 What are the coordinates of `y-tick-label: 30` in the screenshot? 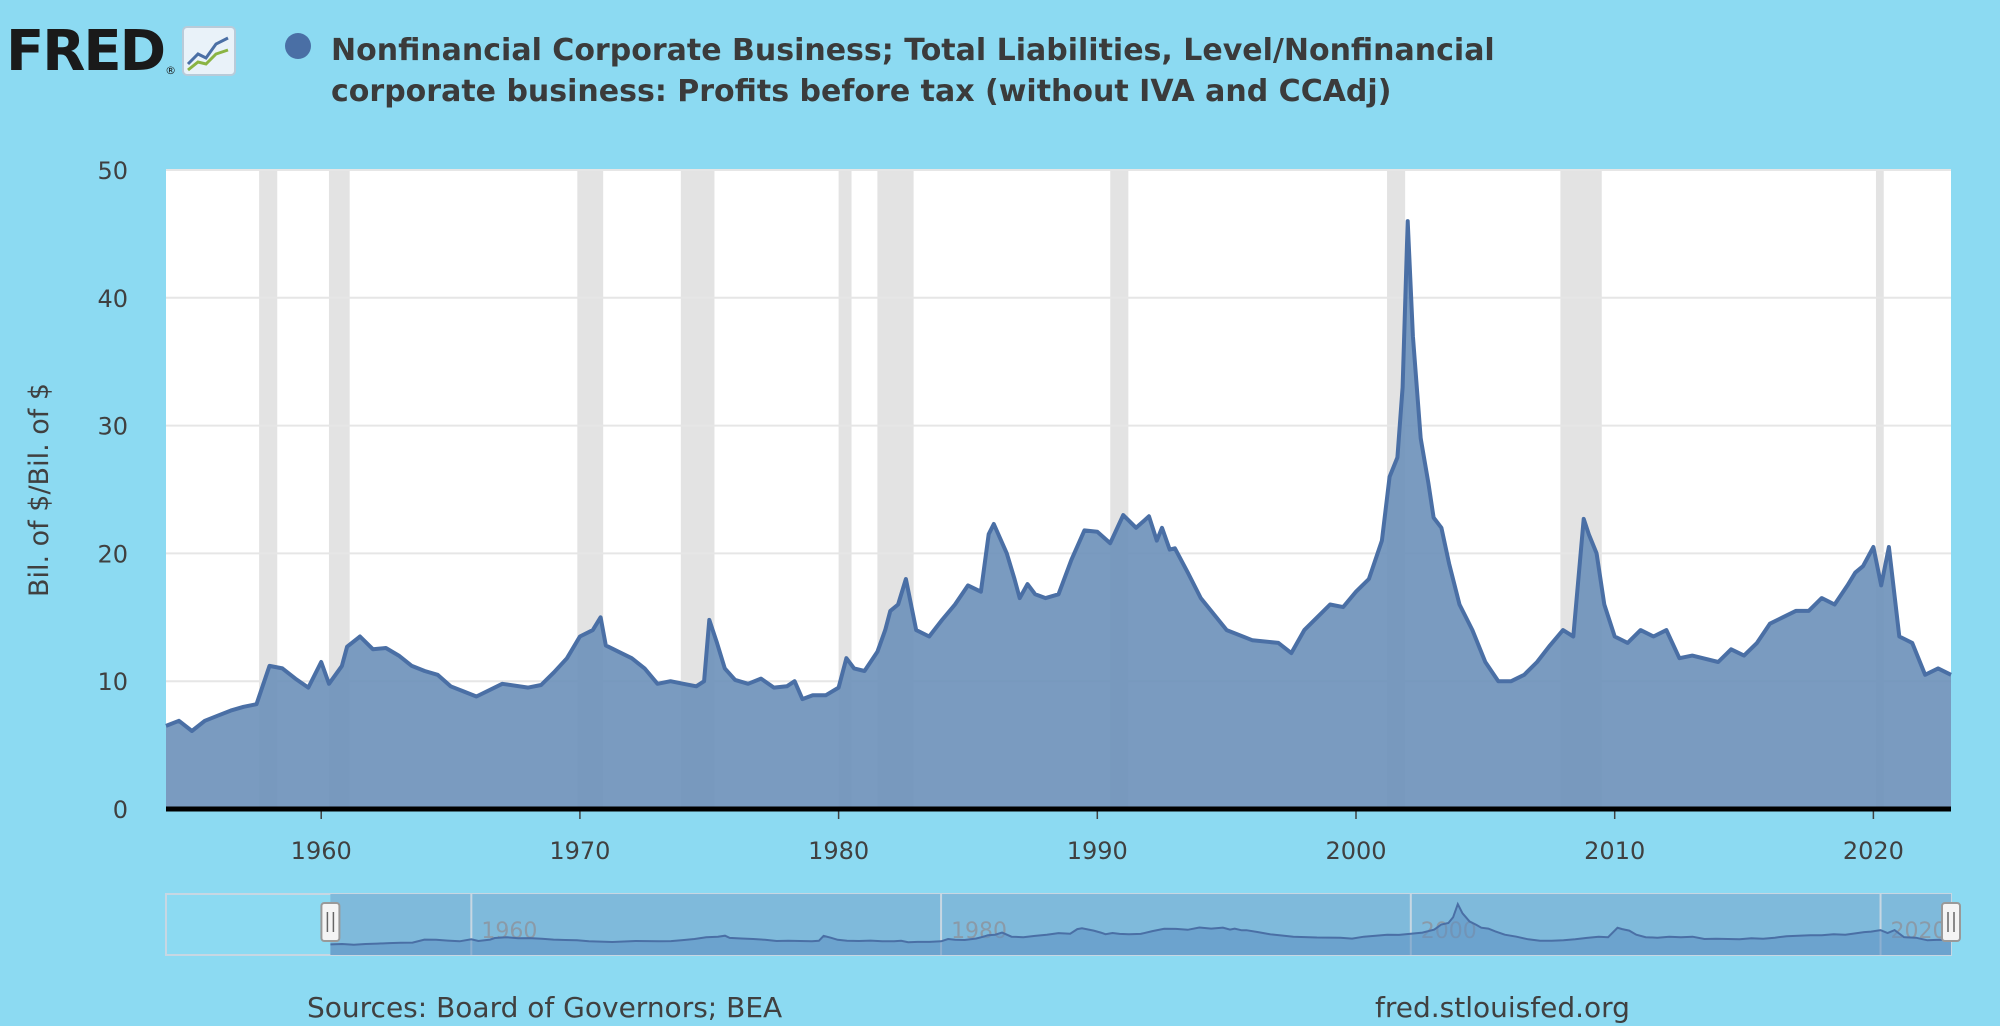 It's located at (112, 427).